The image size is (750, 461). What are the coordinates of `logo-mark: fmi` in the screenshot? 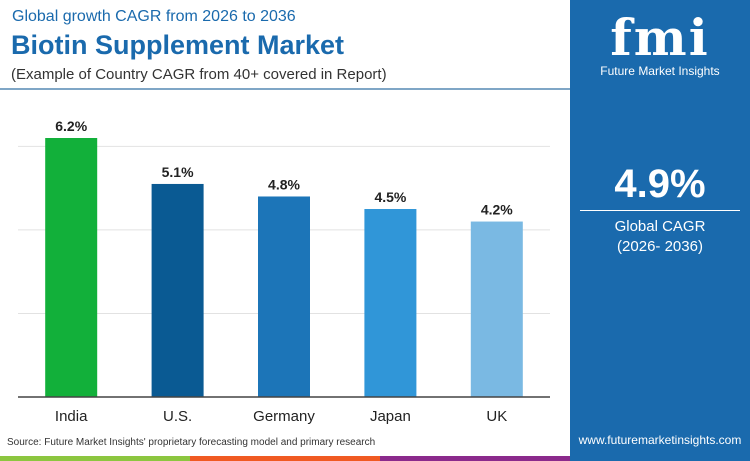 It's located at (660, 37).